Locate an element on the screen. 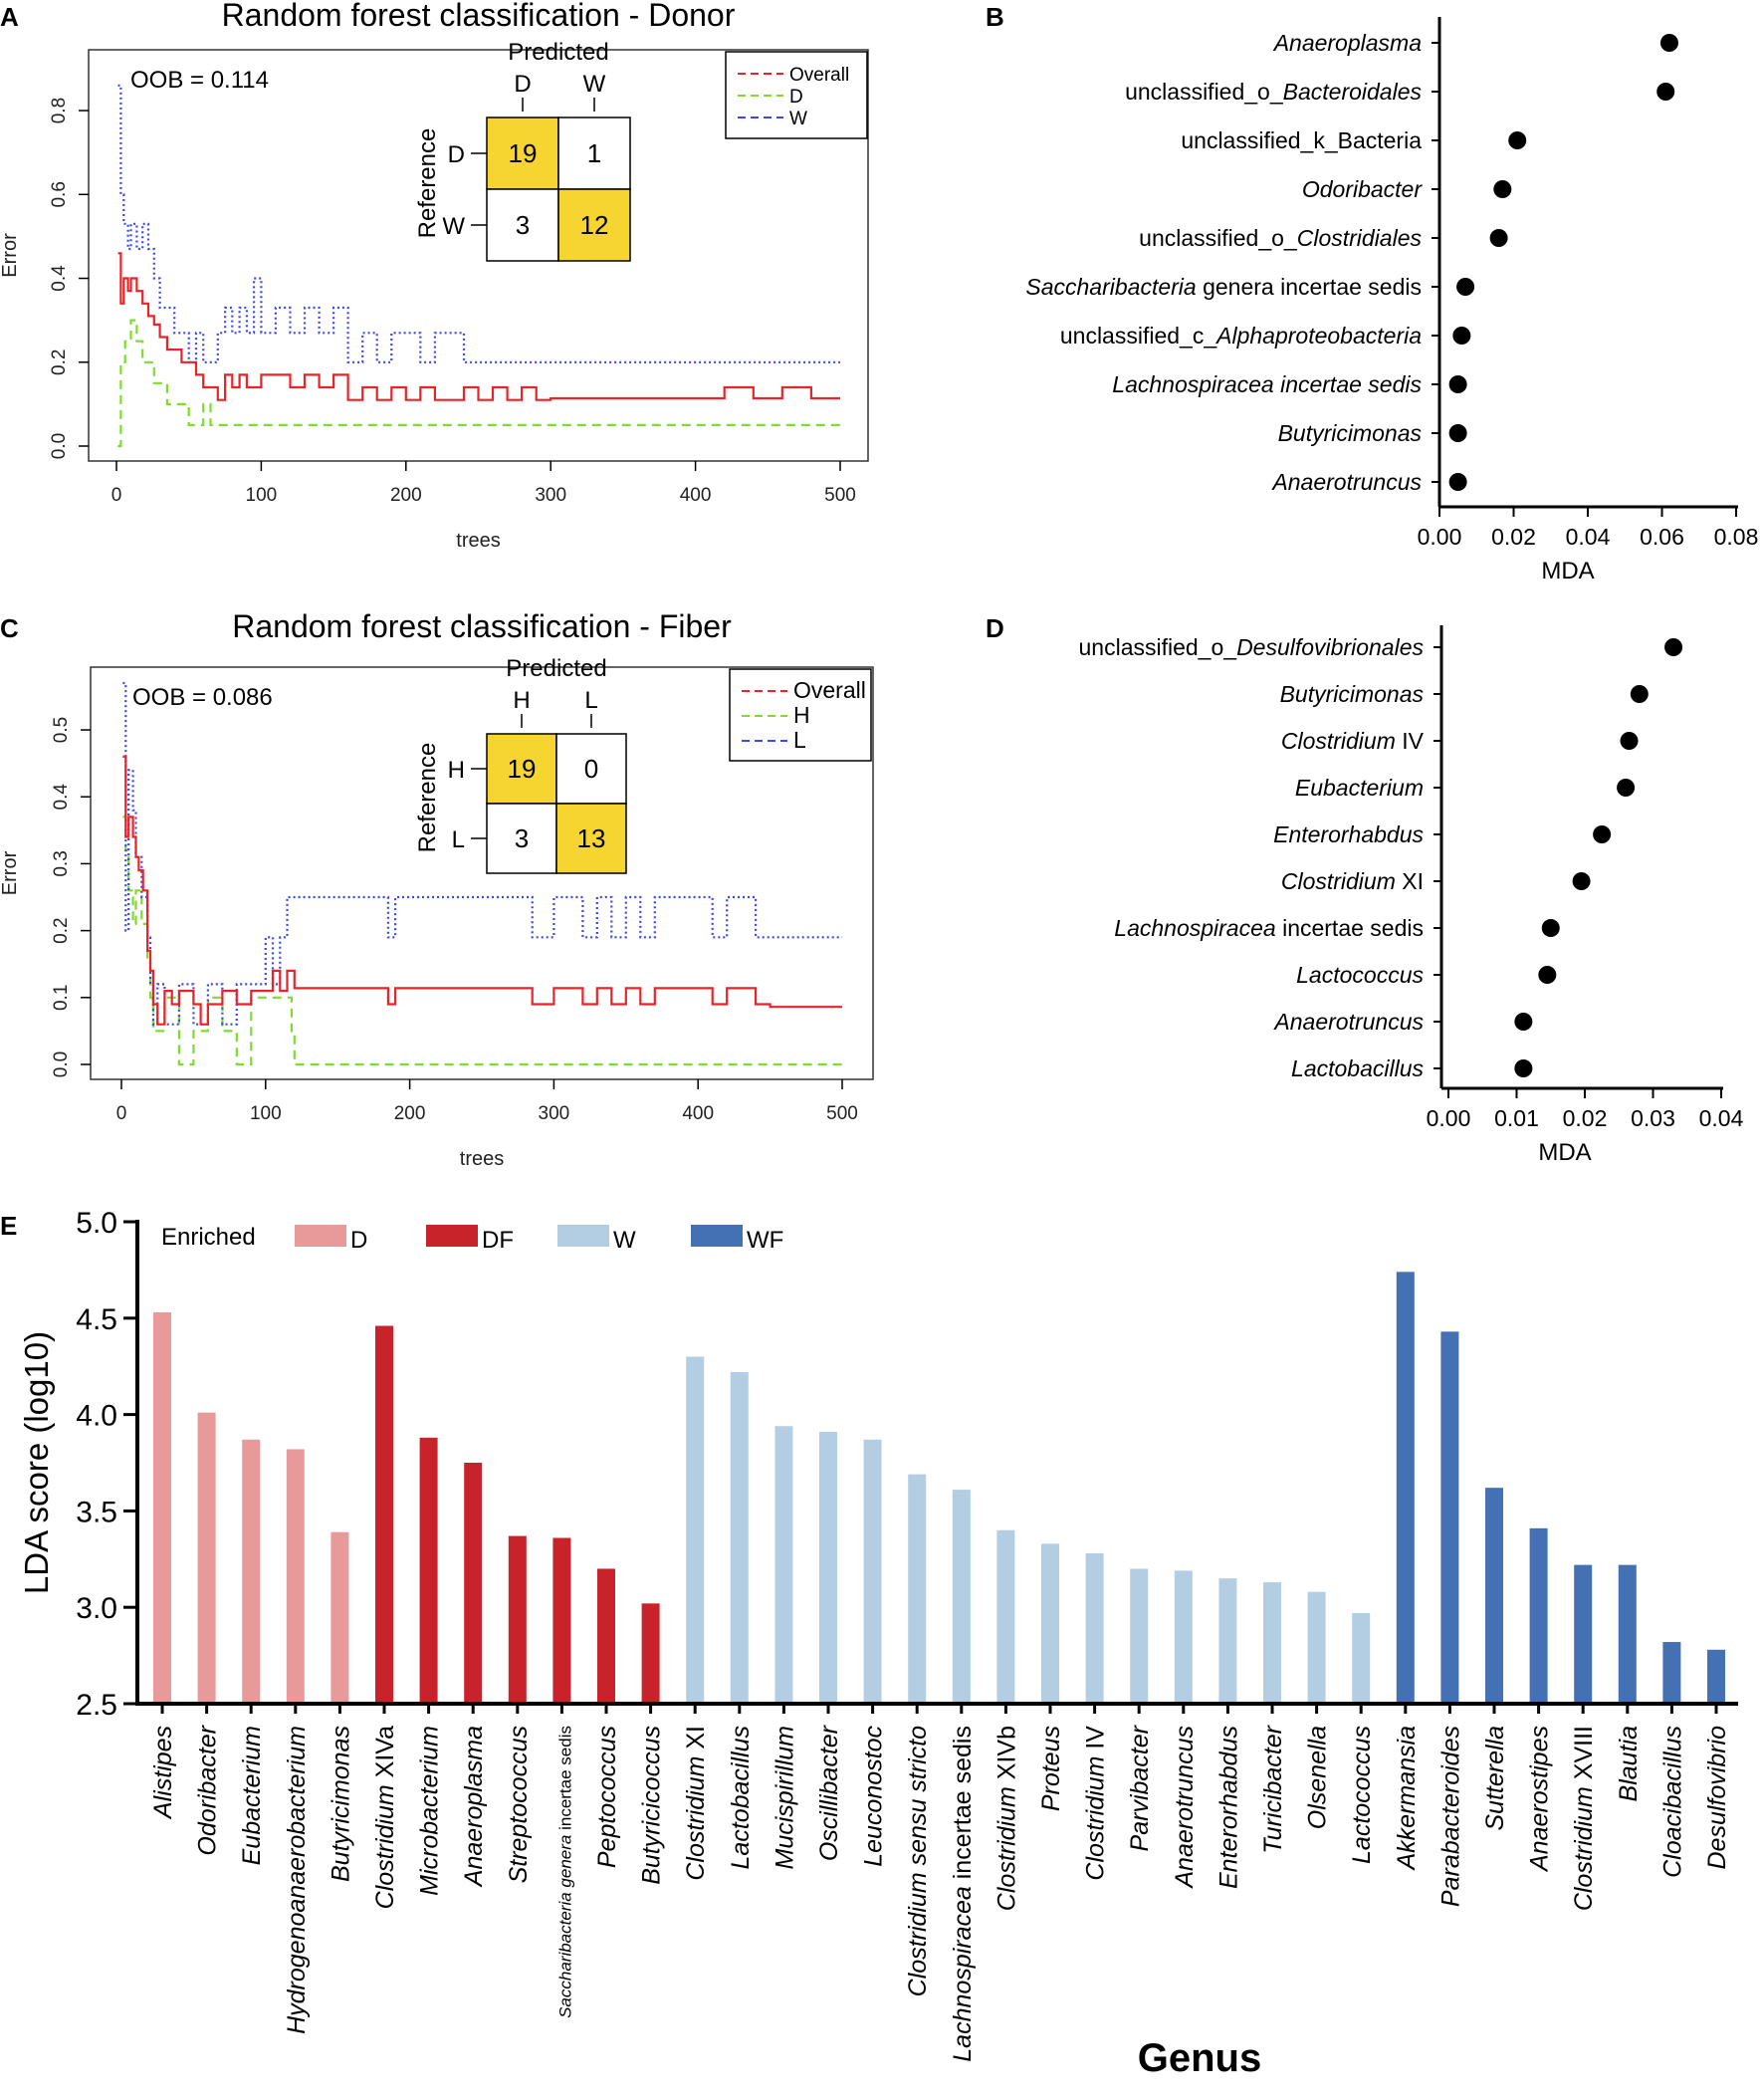  confusion-col-label: H is located at coordinates (521, 700).